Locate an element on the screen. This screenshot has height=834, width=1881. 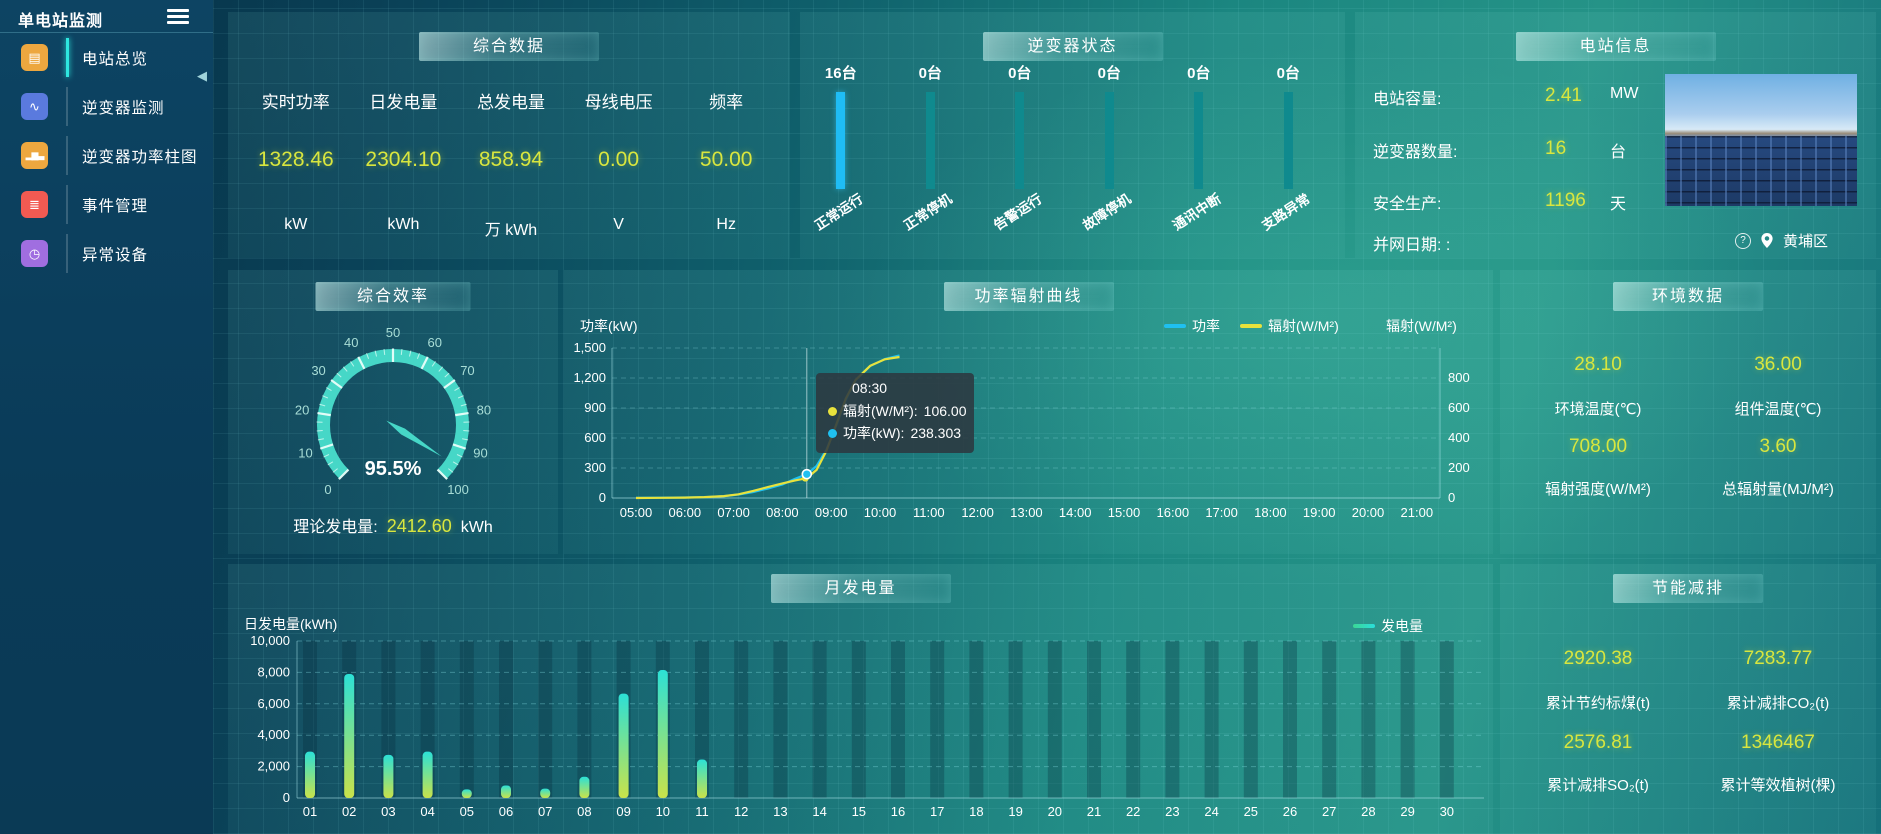
svg-text: 2,000 is located at coordinates (273, 766).